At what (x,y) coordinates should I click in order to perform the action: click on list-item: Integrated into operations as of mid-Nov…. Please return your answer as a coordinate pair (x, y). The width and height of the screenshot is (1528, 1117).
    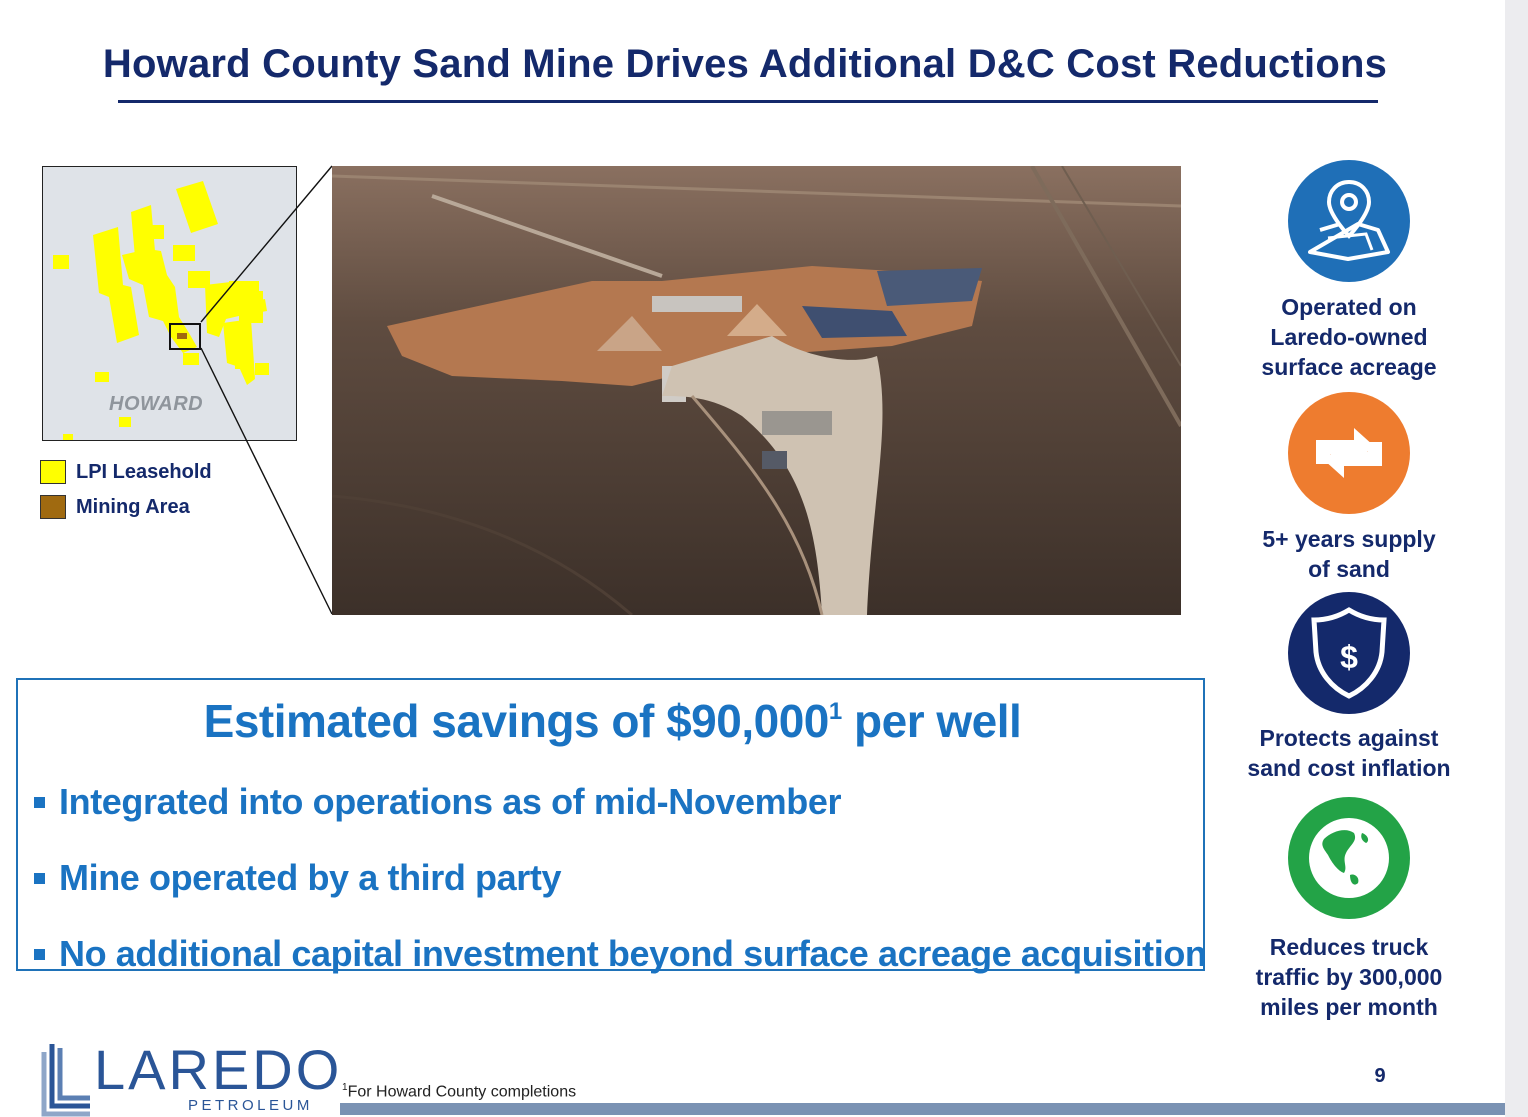
    Looking at the image, I should click on (620, 802).